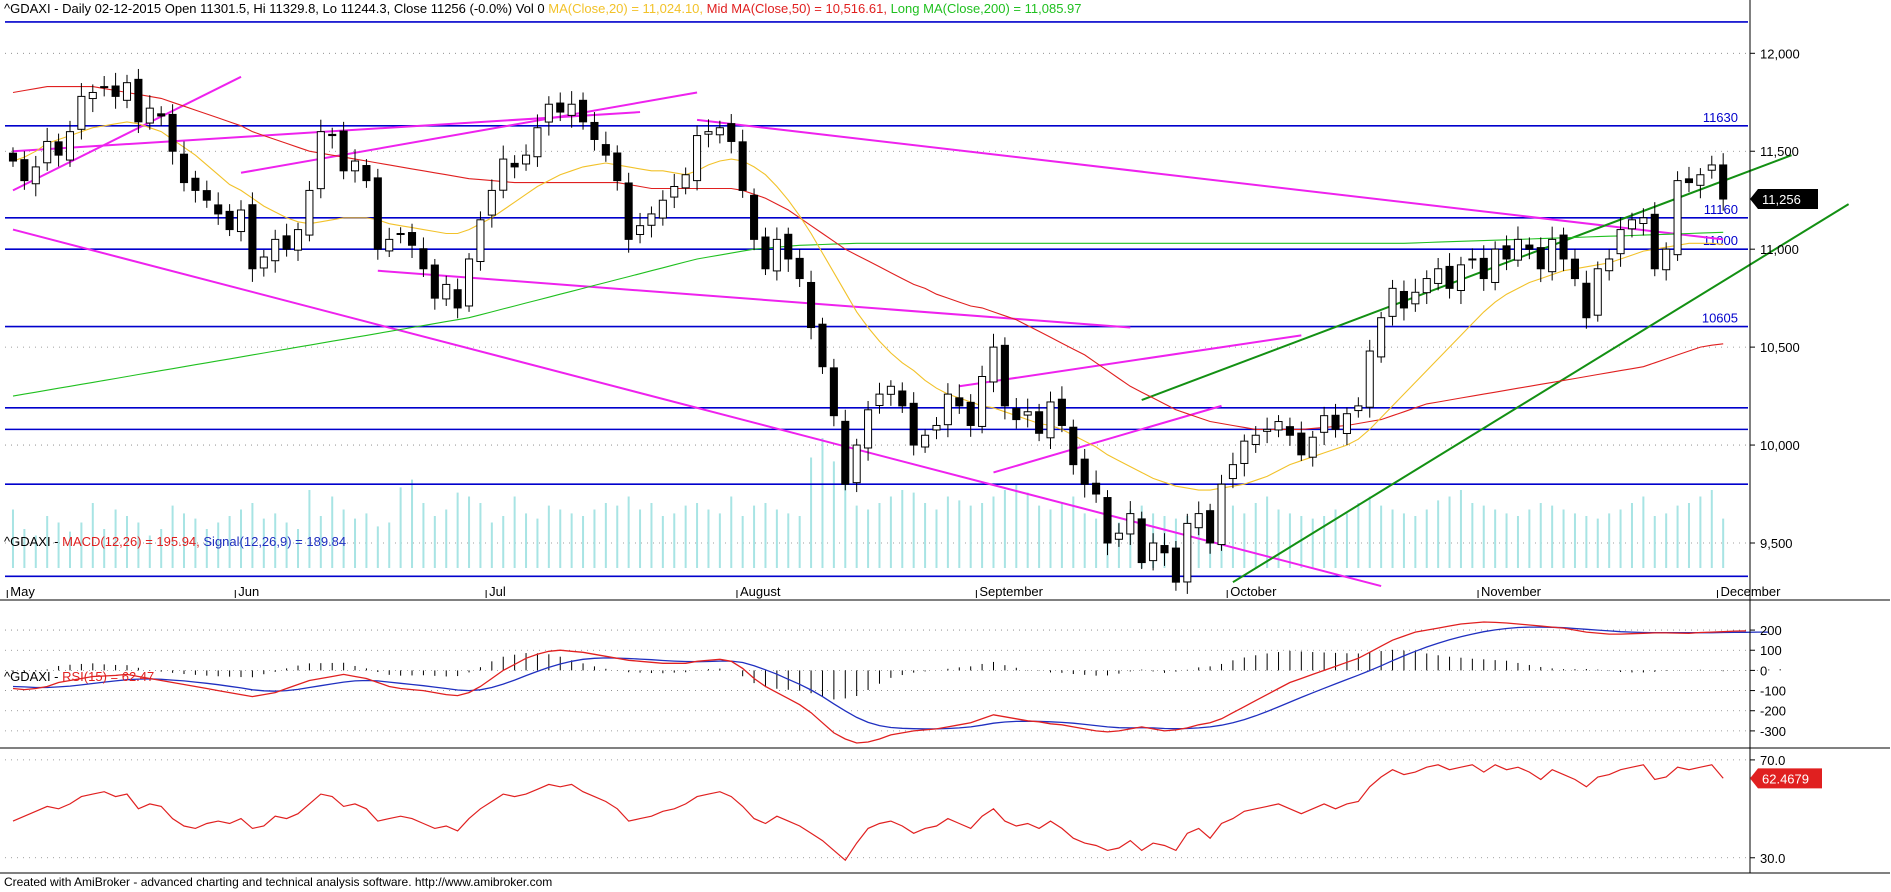  What do you see at coordinates (1779, 249) in the screenshot?
I see `price-y-tick-label: 11,000` at bounding box center [1779, 249].